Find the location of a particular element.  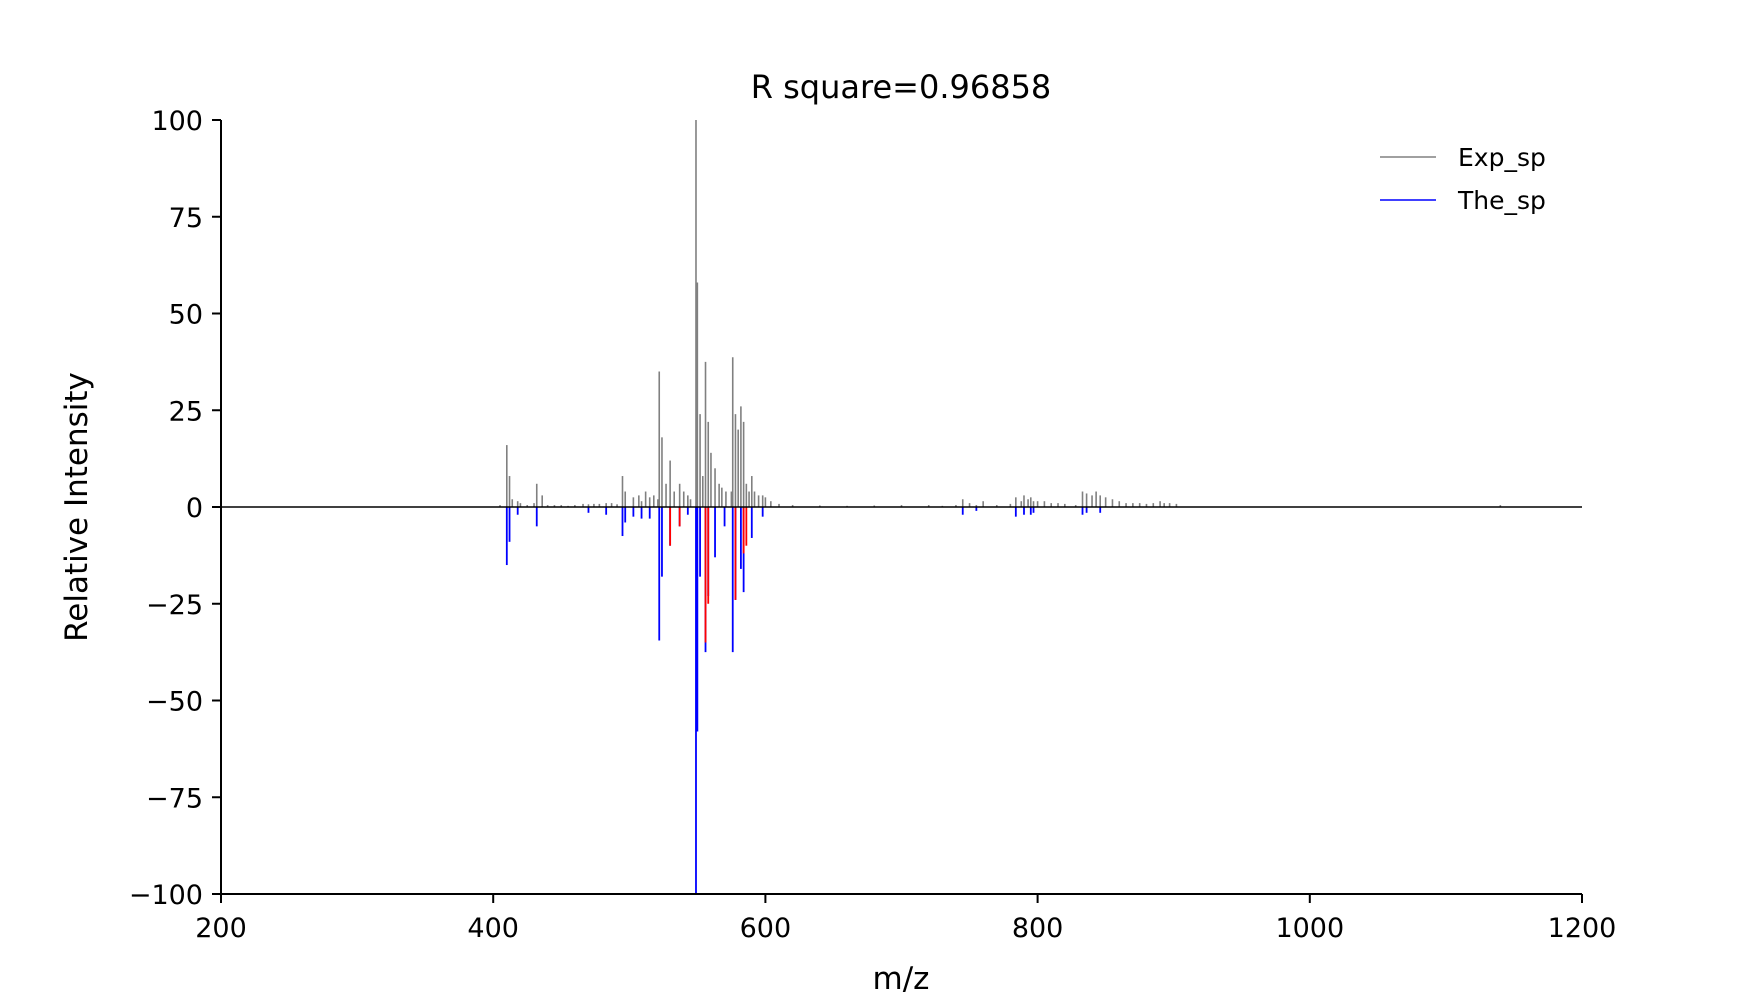

legend: Exp_sp The_sp is located at coordinates (1463, 179).